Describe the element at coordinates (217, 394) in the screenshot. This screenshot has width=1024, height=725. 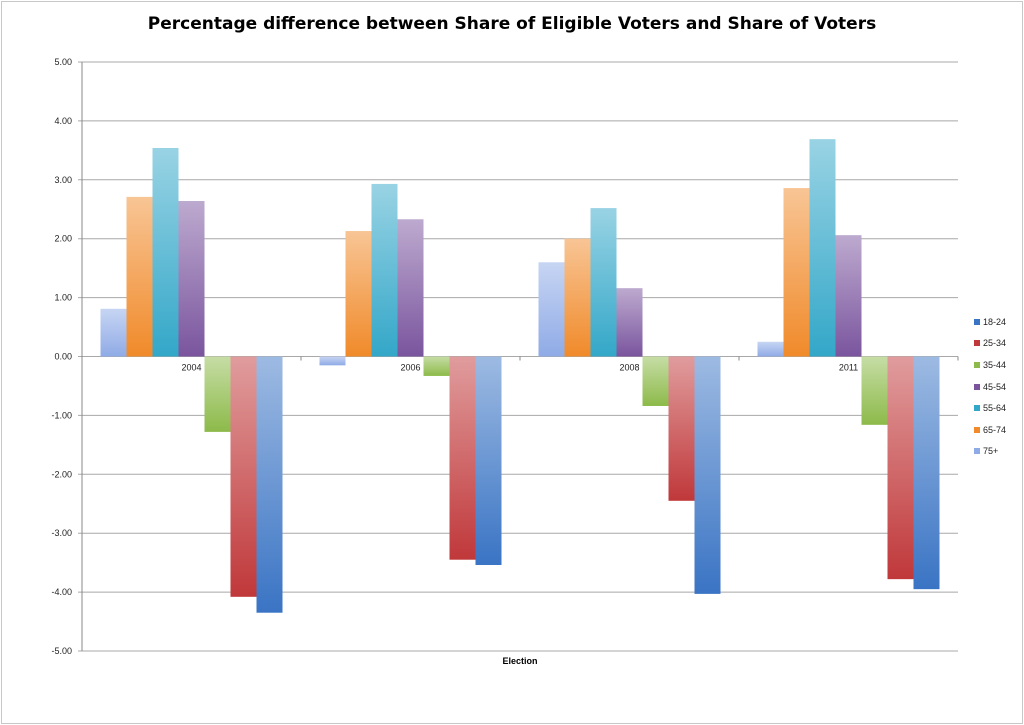
I see `bar-35-44-2004` at that location.